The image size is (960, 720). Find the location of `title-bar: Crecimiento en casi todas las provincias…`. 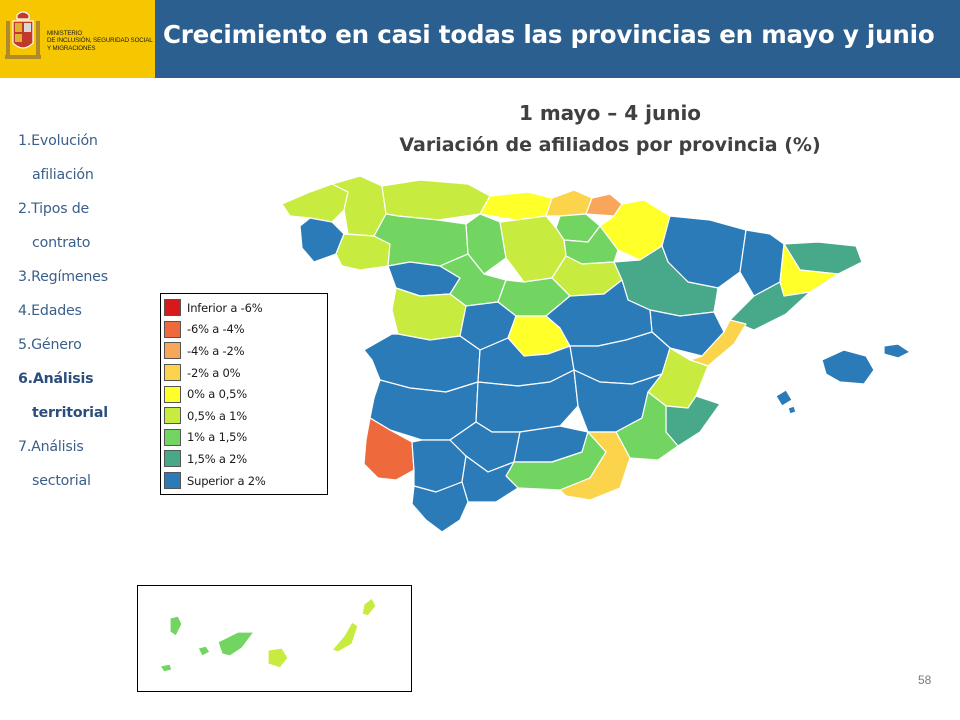

title-bar: Crecimiento en casi todas las provincias… is located at coordinates (557, 39).